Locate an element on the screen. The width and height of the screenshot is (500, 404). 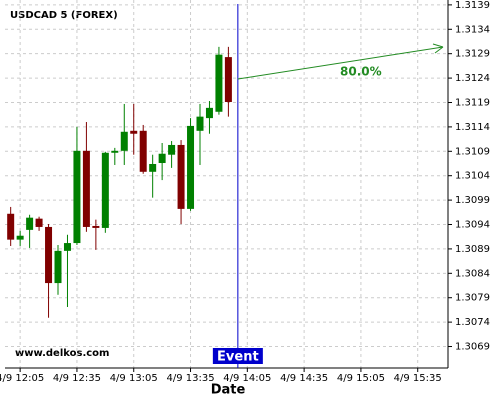
event-box is located at coordinates (237, 356).